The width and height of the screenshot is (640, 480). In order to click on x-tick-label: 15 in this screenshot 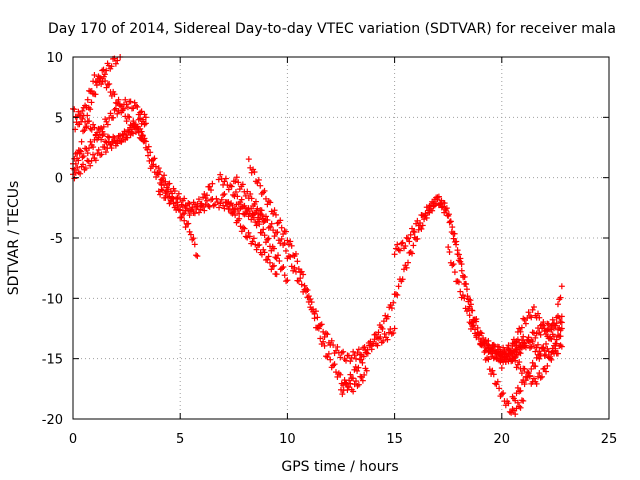, I will do `click(394, 439)`.